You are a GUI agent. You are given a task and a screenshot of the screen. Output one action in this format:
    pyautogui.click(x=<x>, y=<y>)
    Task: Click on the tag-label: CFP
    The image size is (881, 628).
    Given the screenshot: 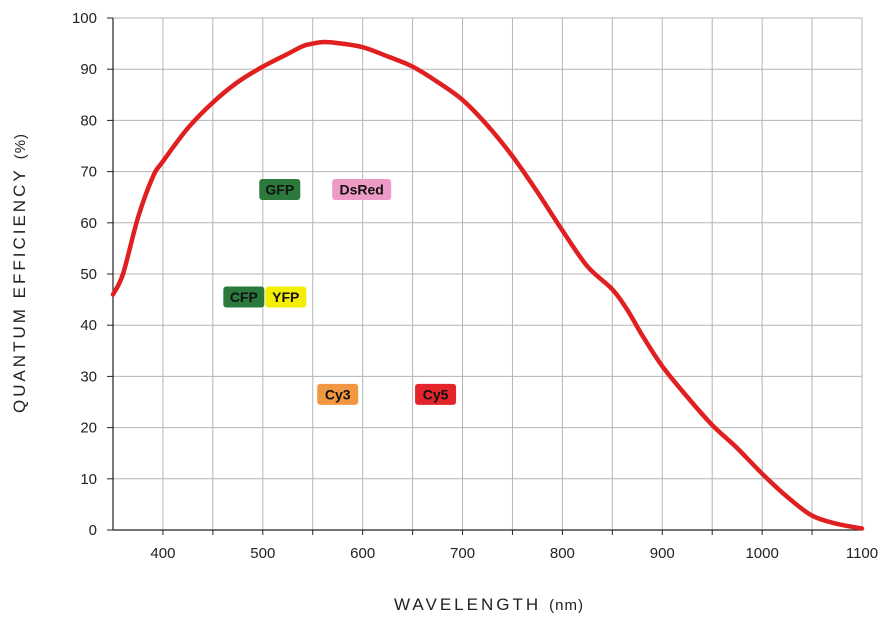 What is the action you would take?
    pyautogui.click(x=244, y=297)
    